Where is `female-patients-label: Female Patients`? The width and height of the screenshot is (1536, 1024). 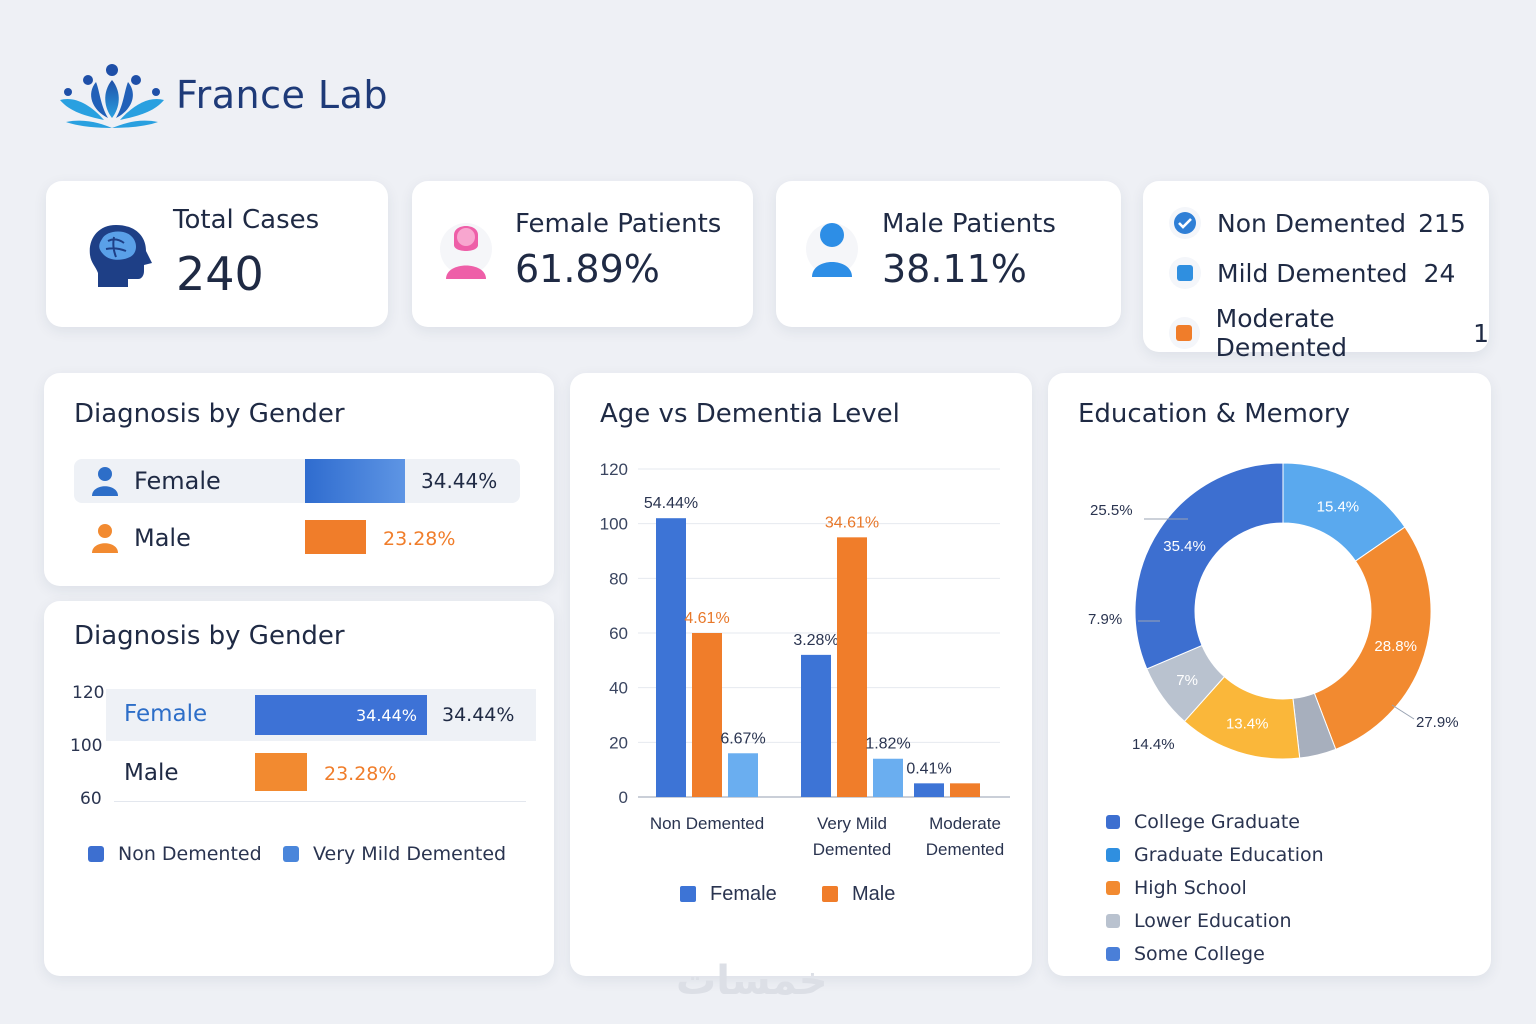 female-patients-label: Female Patients is located at coordinates (618, 224).